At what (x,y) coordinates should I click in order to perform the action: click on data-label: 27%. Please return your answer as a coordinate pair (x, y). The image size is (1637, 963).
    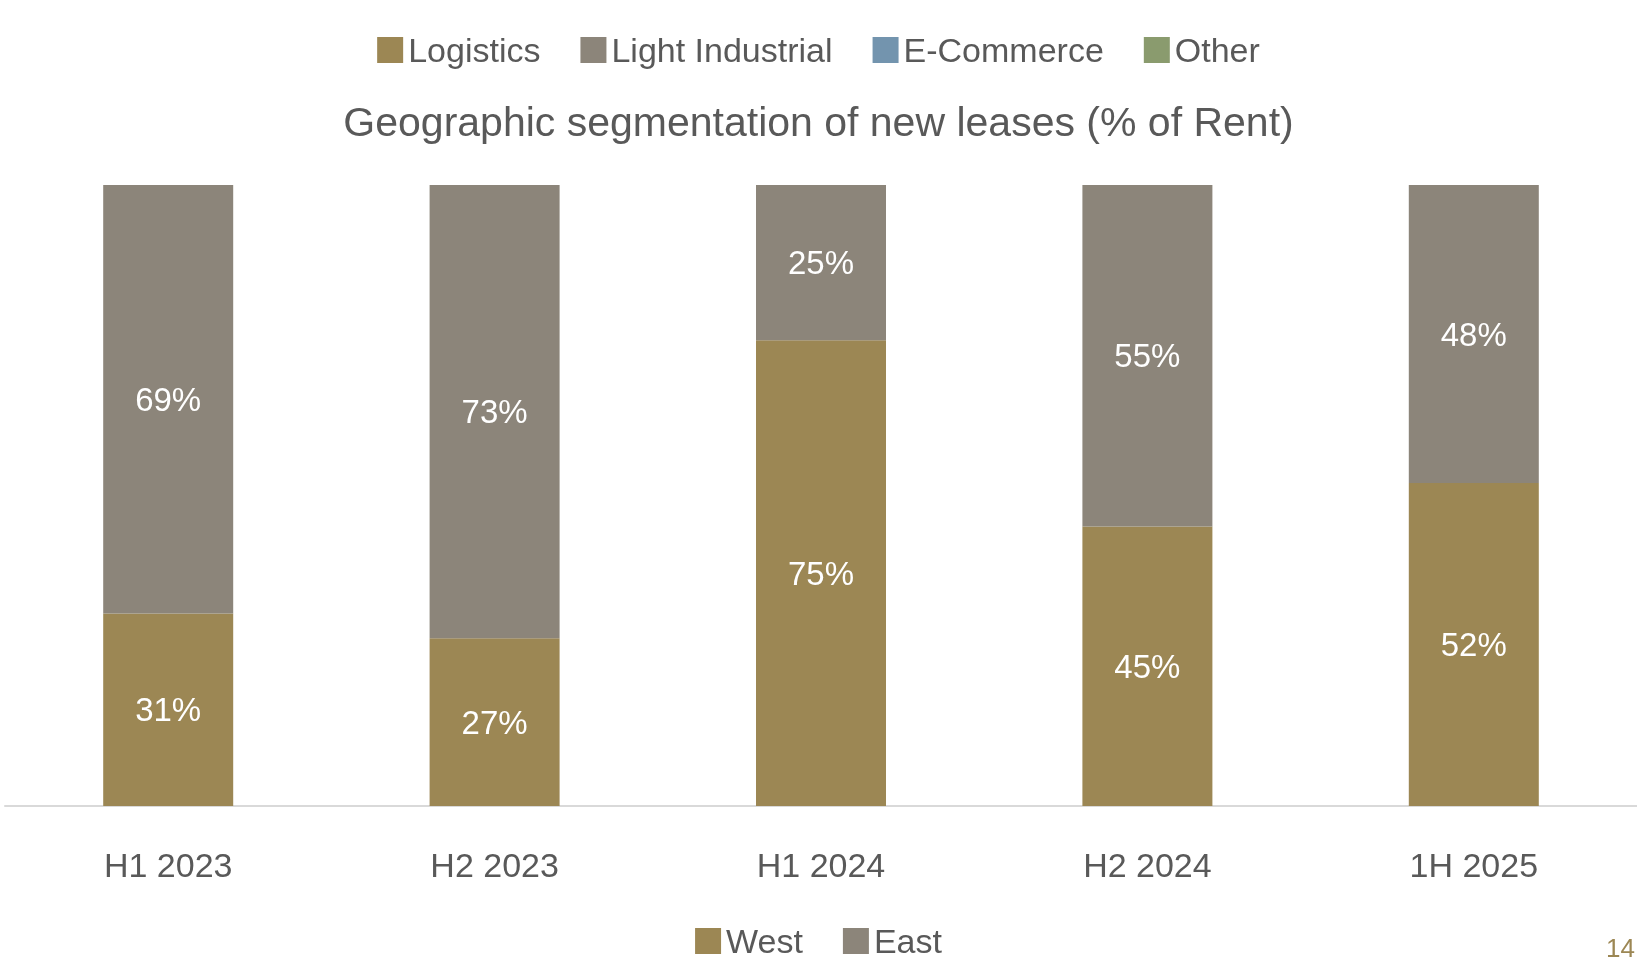
    Looking at the image, I should click on (494, 722).